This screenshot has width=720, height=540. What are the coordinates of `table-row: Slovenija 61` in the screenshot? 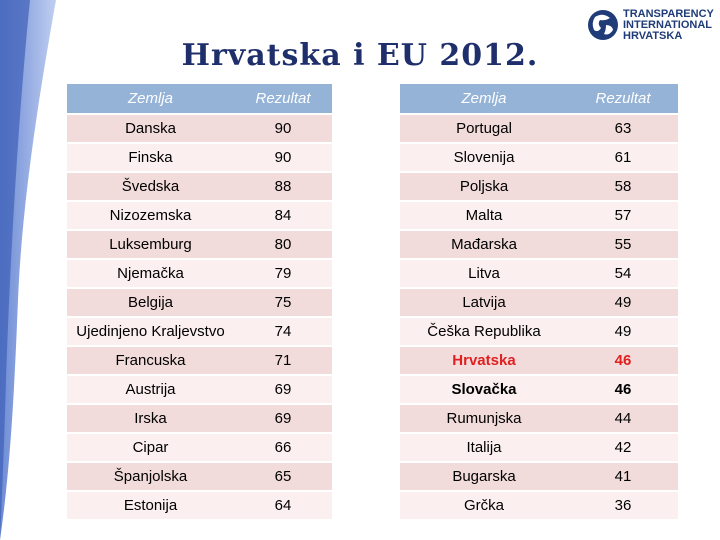 It's located at (539, 157).